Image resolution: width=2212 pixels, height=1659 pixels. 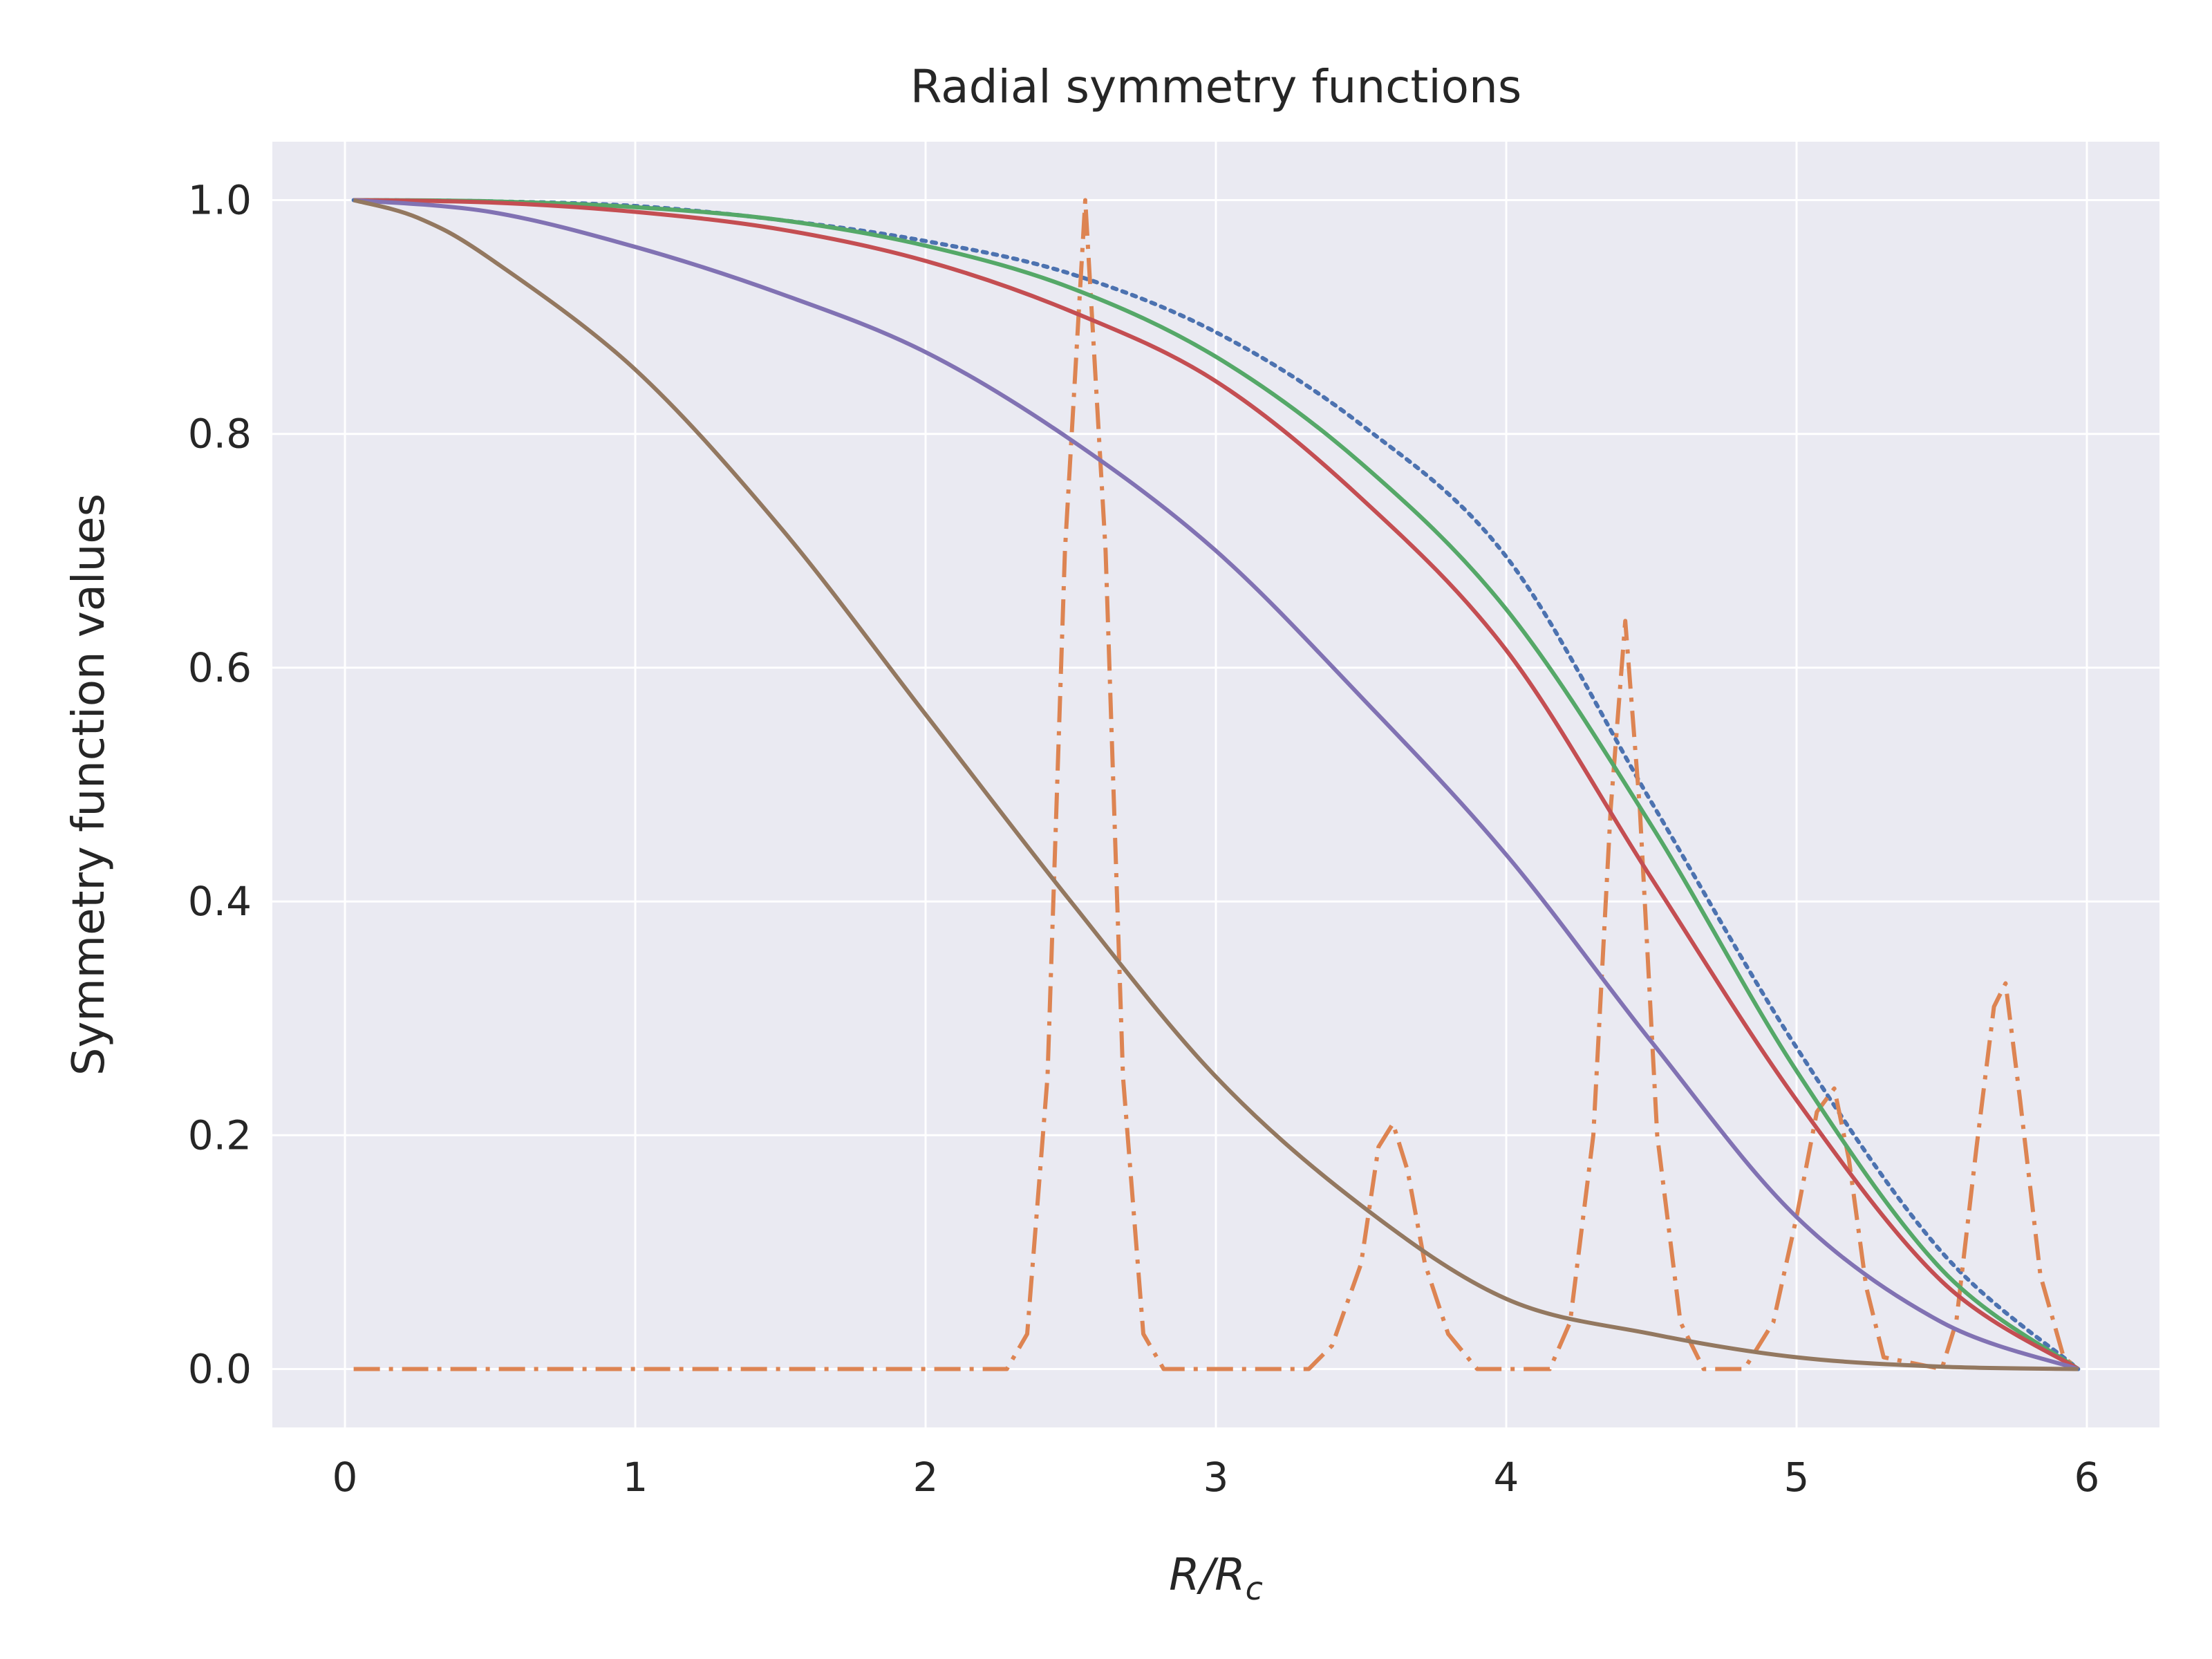 I want to click on x-tick-label: 3, so click(x=1216, y=1478).